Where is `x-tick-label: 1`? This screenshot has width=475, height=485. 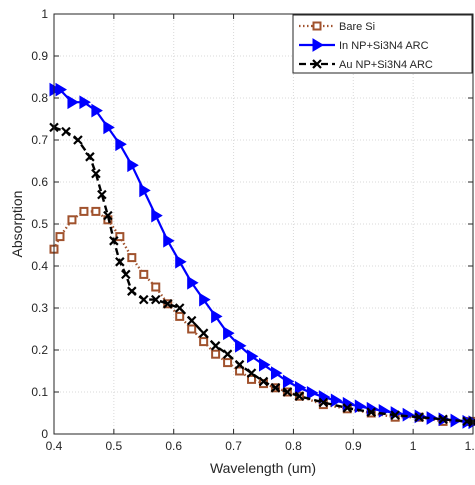 x-tick-label: 1 is located at coordinates (413, 446).